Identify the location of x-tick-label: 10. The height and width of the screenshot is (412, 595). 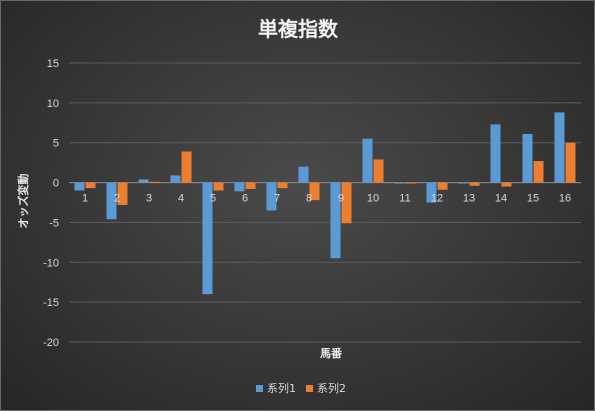
(373, 199).